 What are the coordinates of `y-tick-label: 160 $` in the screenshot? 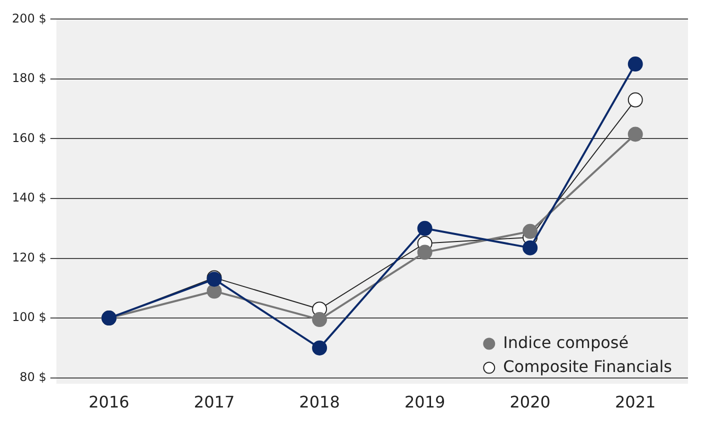 It's located at (29, 137).